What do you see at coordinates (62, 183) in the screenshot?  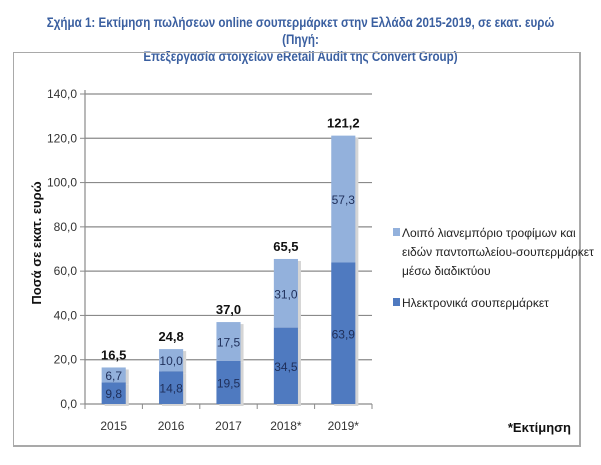 I see `y-tick-label: 100,0` at bounding box center [62, 183].